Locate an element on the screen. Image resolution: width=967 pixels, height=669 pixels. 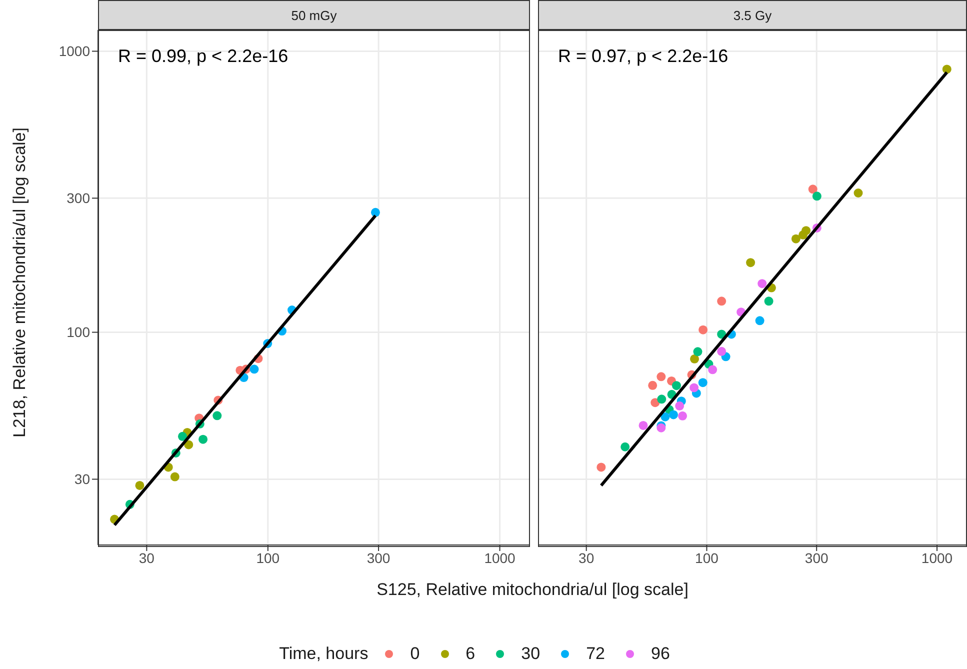
chart-title: 50 mGy is located at coordinates (314, 15).